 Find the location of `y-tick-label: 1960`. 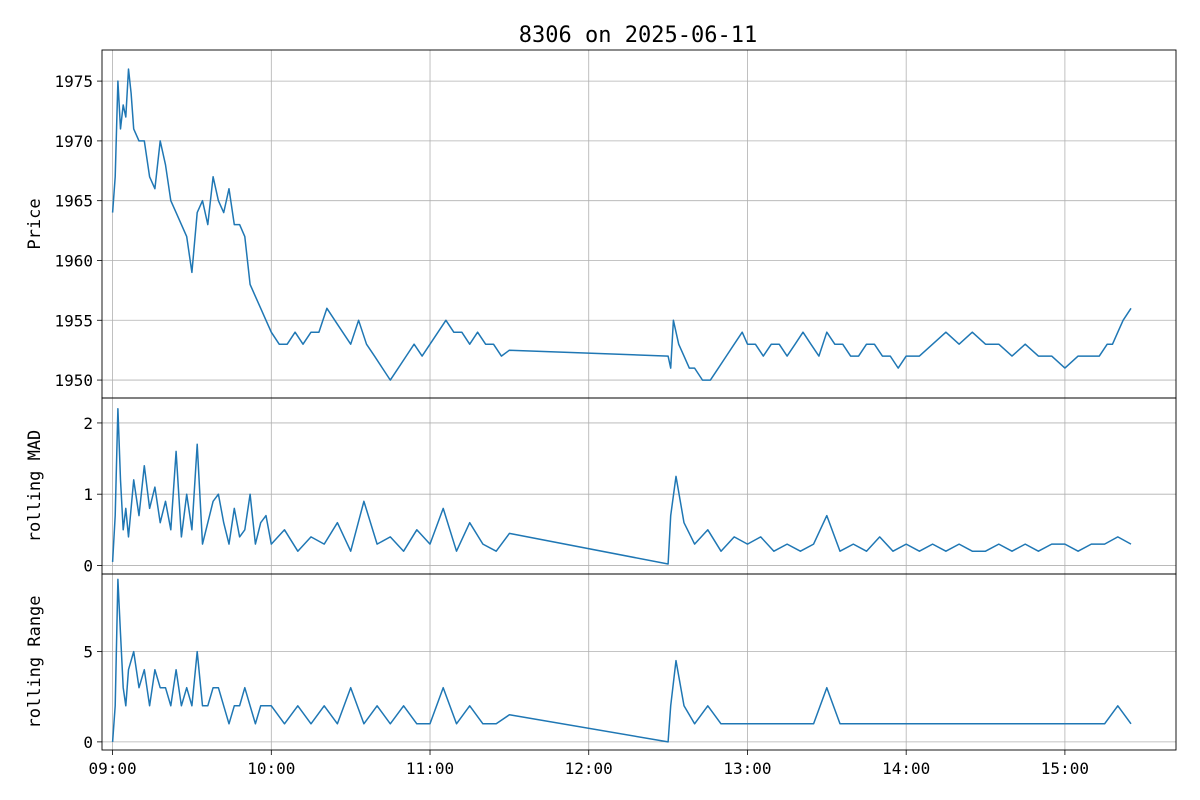

y-tick-label: 1960 is located at coordinates (73, 260).